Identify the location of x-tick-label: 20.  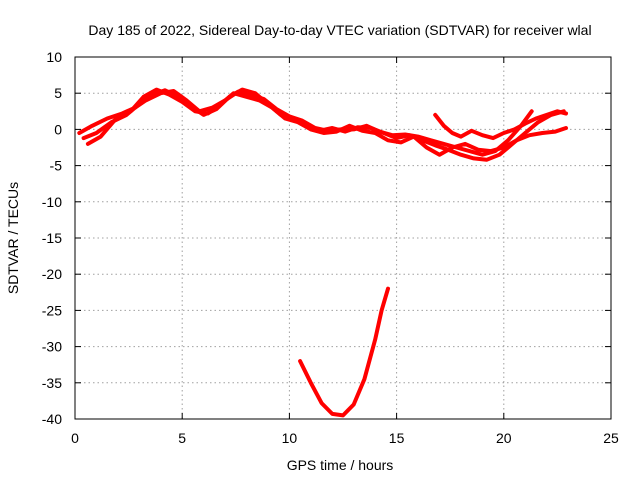
(504, 438).